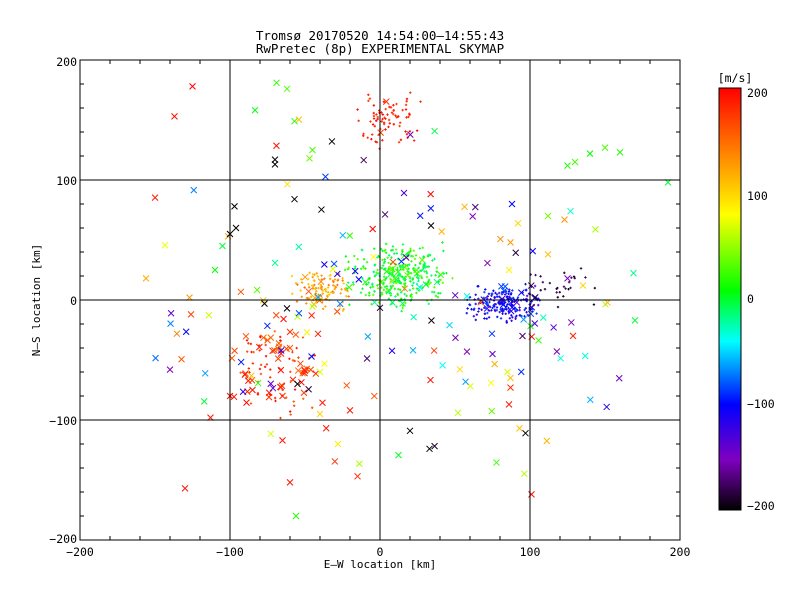  What do you see at coordinates (750, 299) in the screenshot?
I see `colorbar-tick-label: 0` at bounding box center [750, 299].